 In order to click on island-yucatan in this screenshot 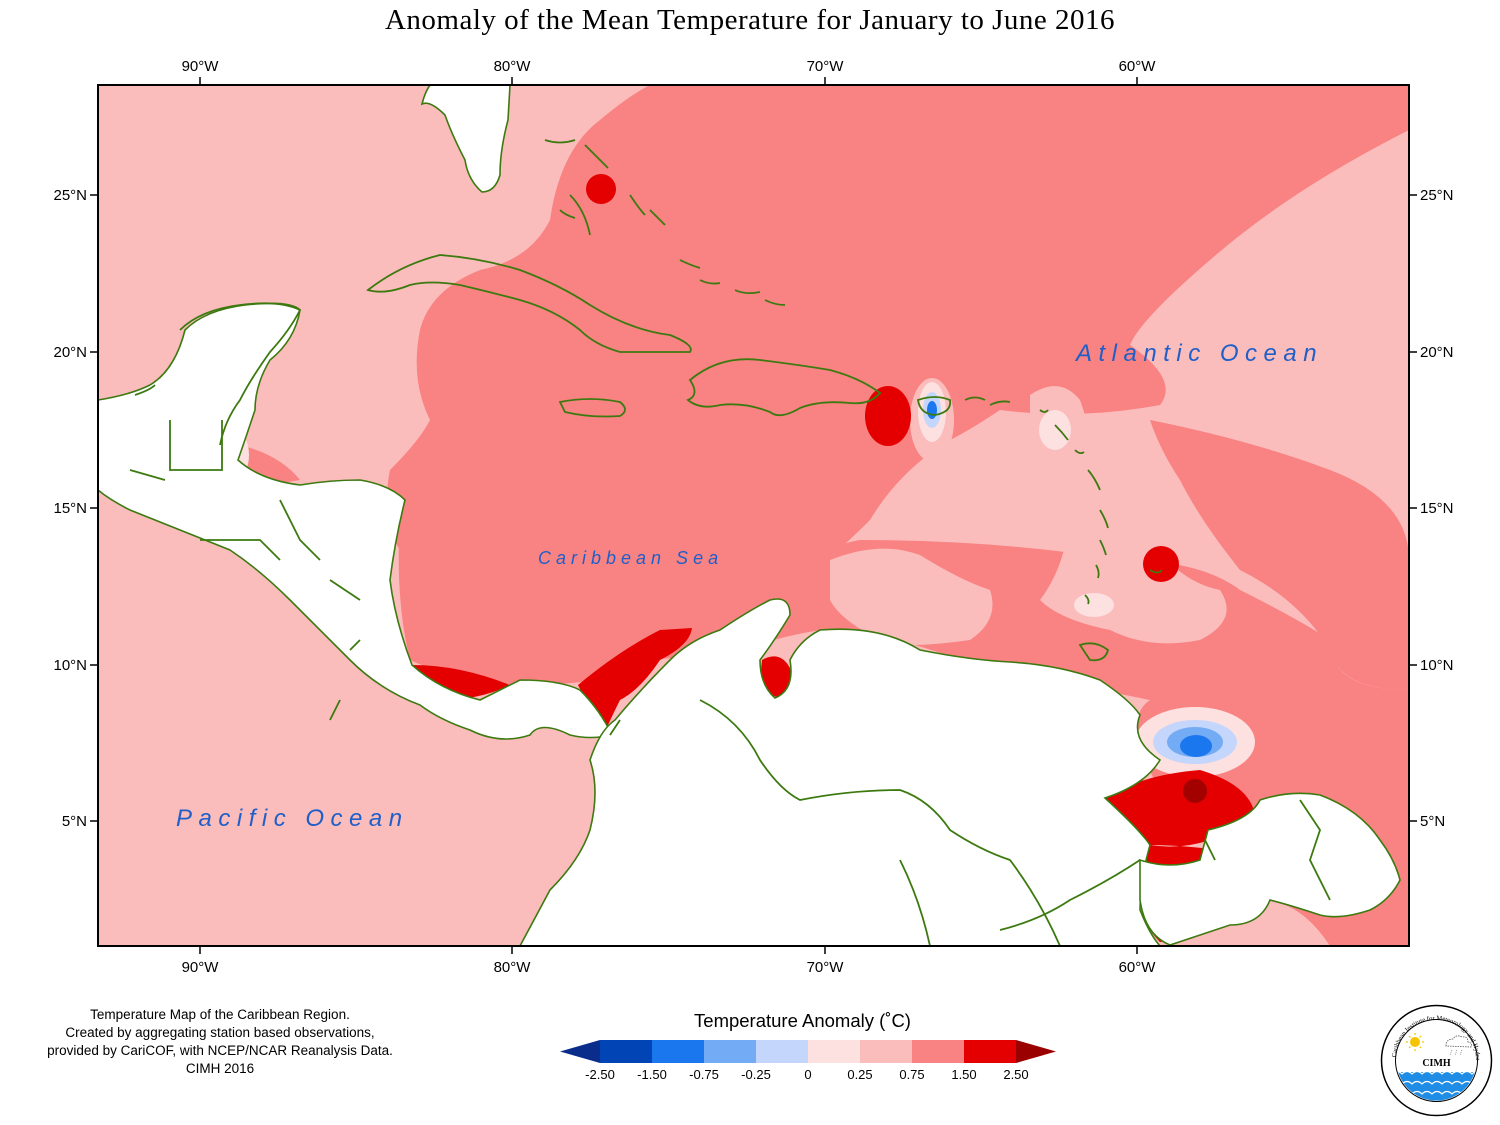, I will do `click(218, 374)`.